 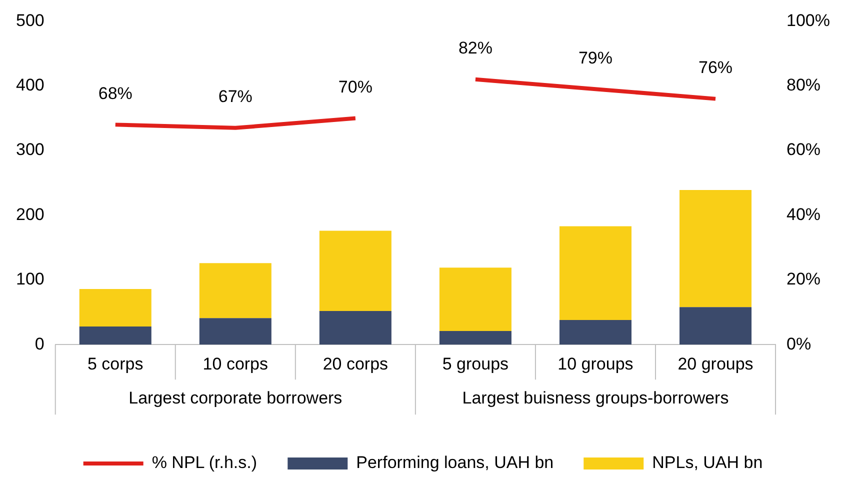 What do you see at coordinates (799, 344) in the screenshot?
I see `y2-tick-label: 0%` at bounding box center [799, 344].